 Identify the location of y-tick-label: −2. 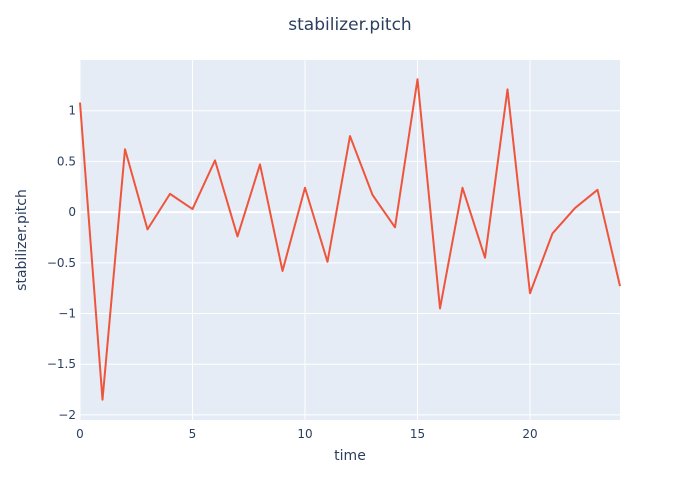
(67, 415).